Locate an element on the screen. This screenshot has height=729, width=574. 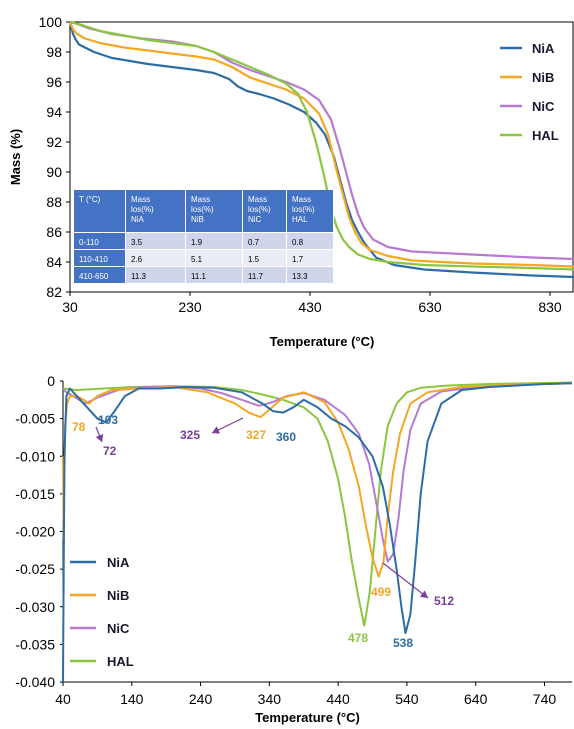
tga-legend-label-nib: NiB is located at coordinates (543, 77).